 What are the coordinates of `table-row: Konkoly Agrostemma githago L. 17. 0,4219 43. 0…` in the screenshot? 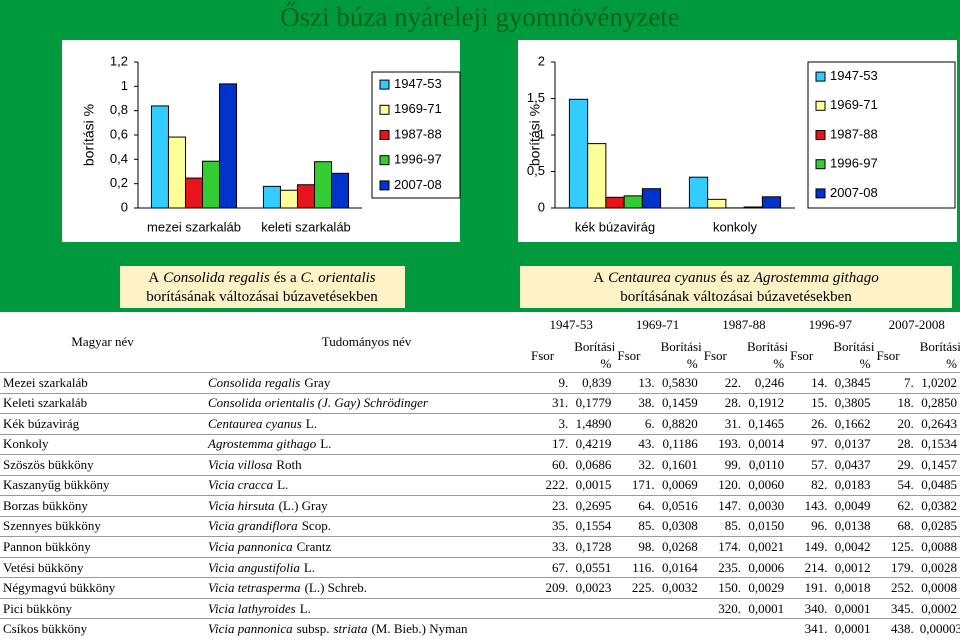 It's located at (480, 444).